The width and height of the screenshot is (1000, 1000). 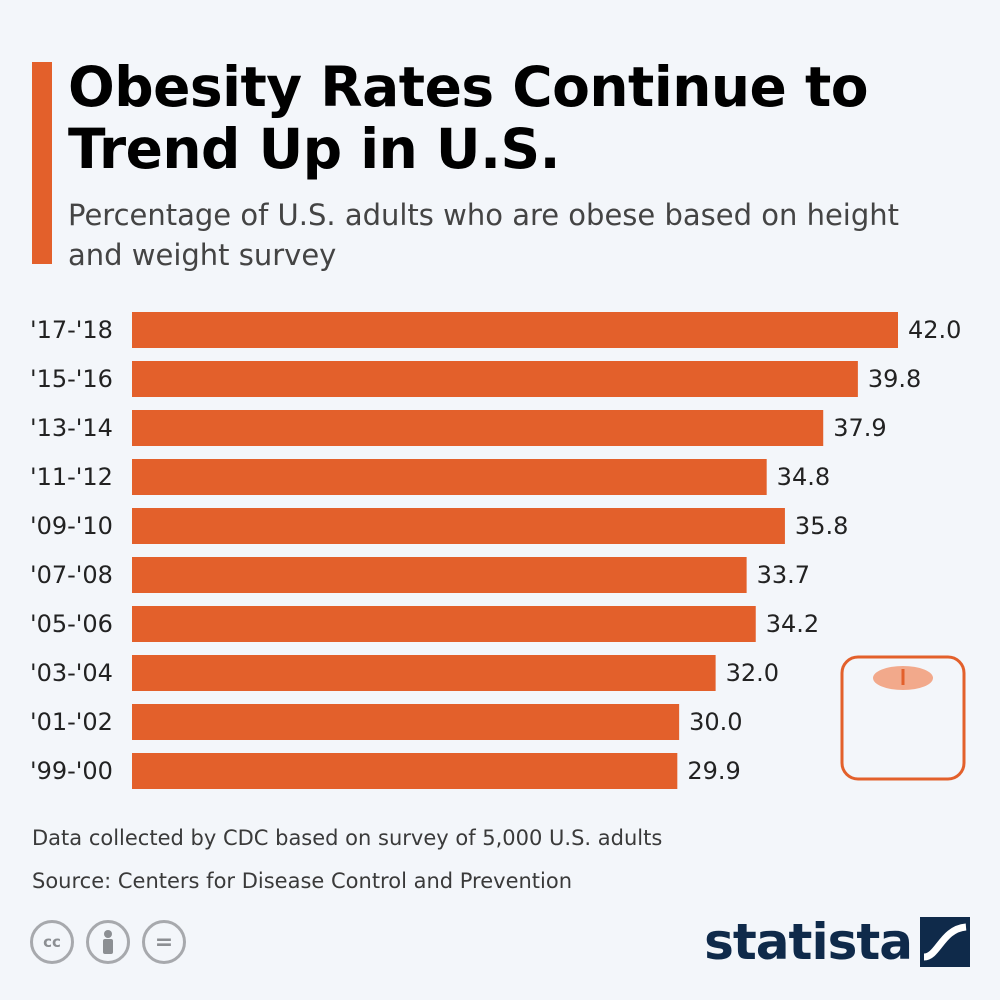 What do you see at coordinates (71, 624) in the screenshot?
I see `category-label: '05-'06` at bounding box center [71, 624].